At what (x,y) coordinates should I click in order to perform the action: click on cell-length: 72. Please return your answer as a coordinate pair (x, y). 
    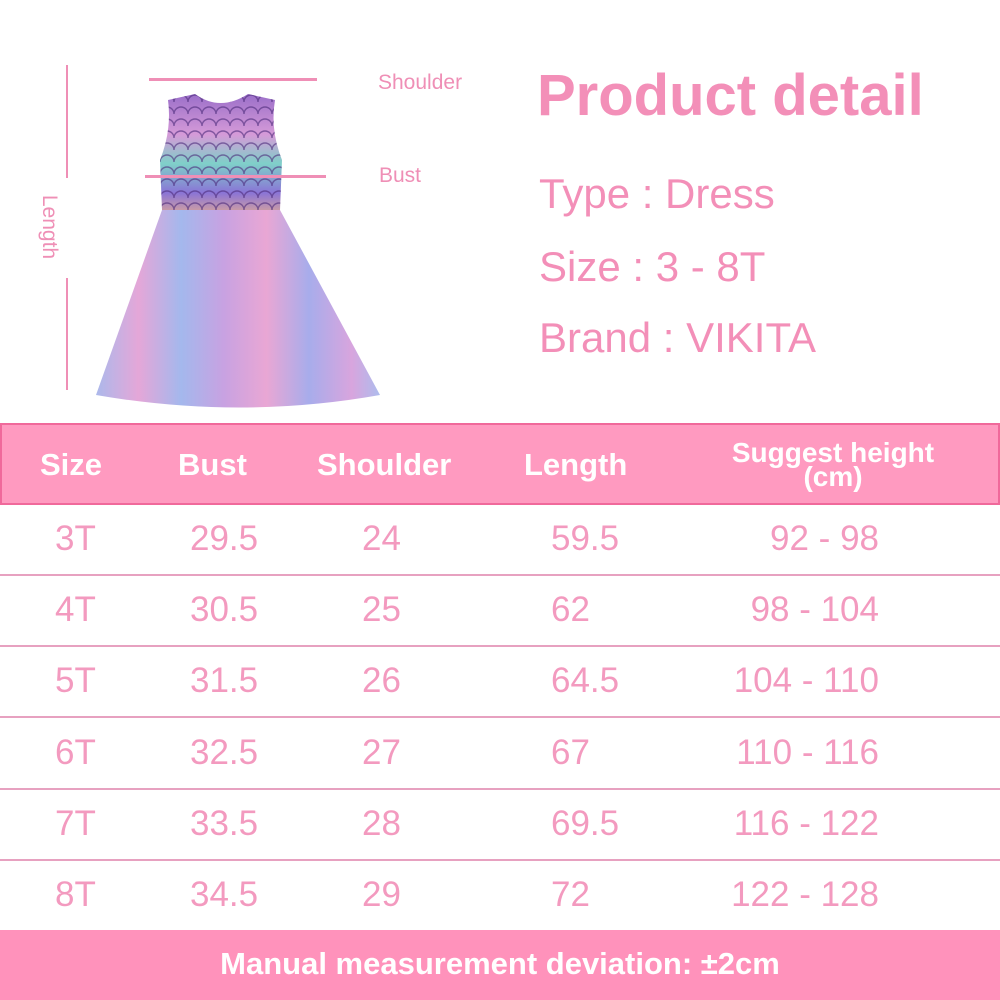
    Looking at the image, I should click on (570, 894).